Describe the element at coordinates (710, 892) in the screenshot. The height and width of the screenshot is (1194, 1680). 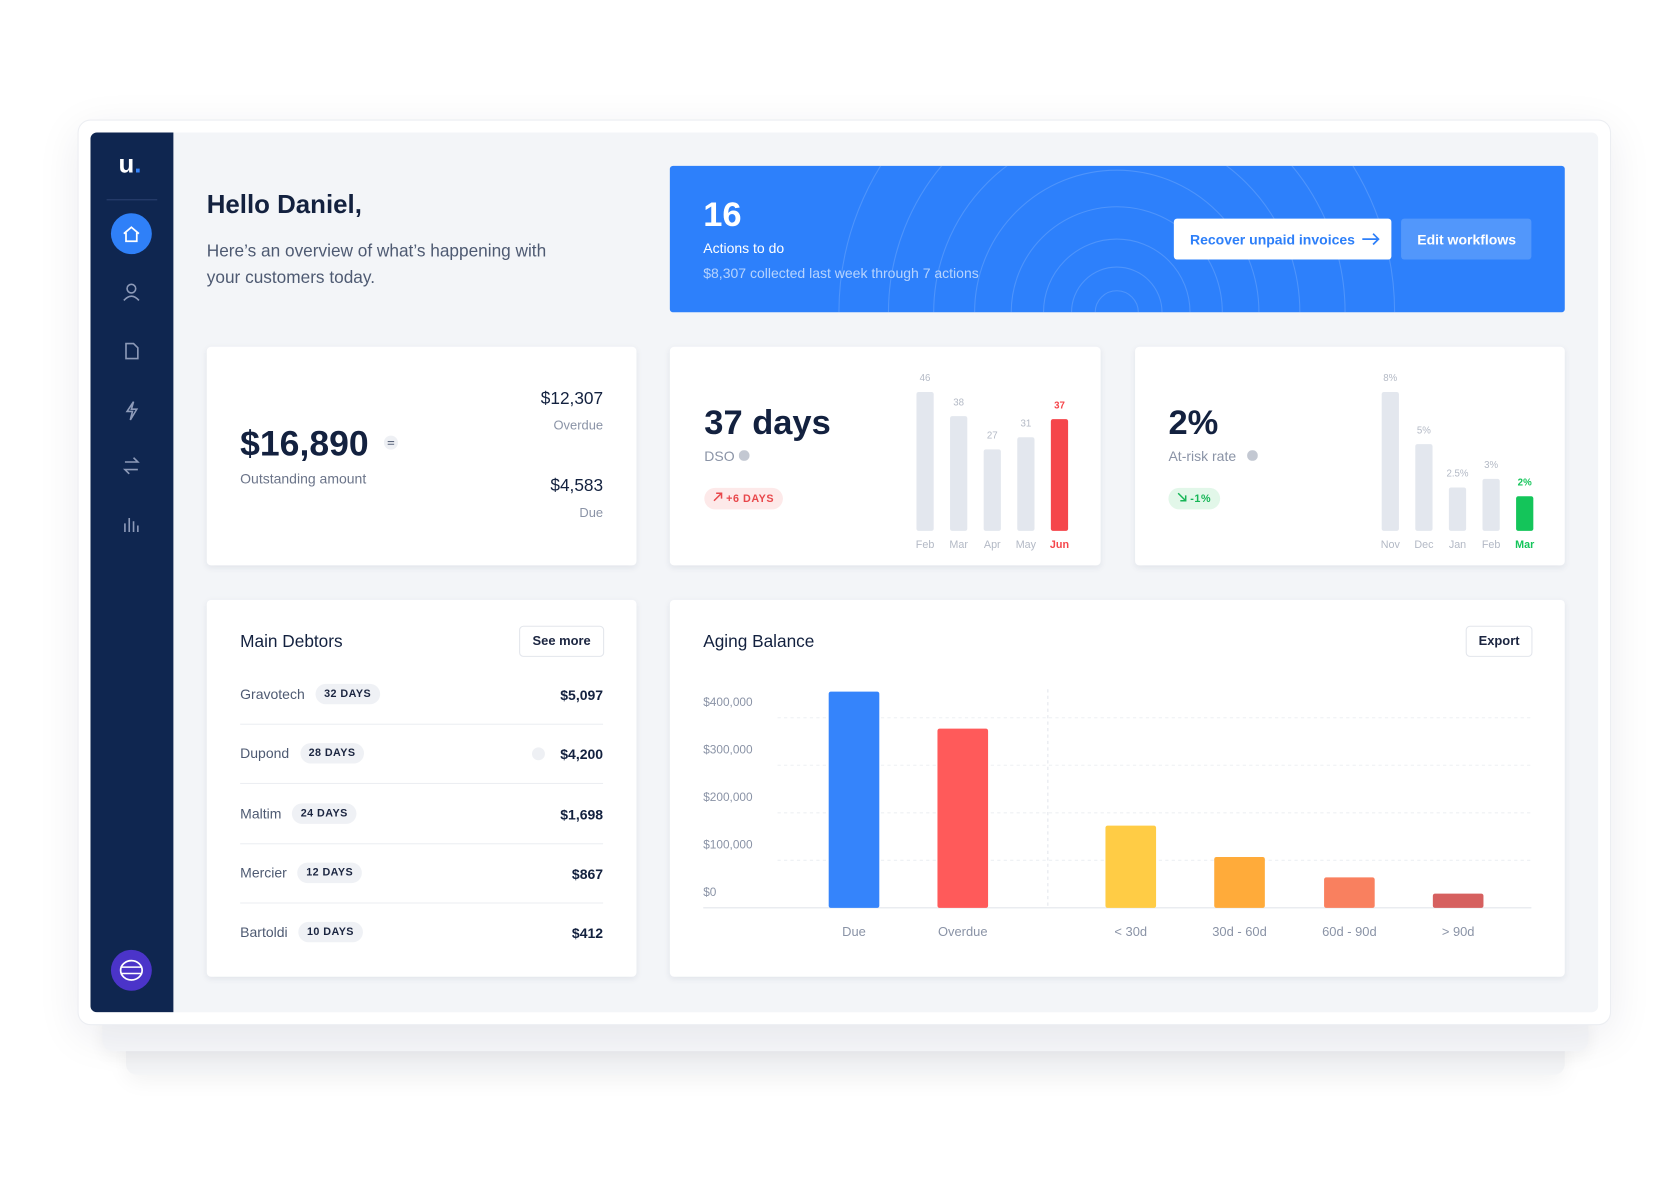
I see `y-tick-label: $0` at that location.